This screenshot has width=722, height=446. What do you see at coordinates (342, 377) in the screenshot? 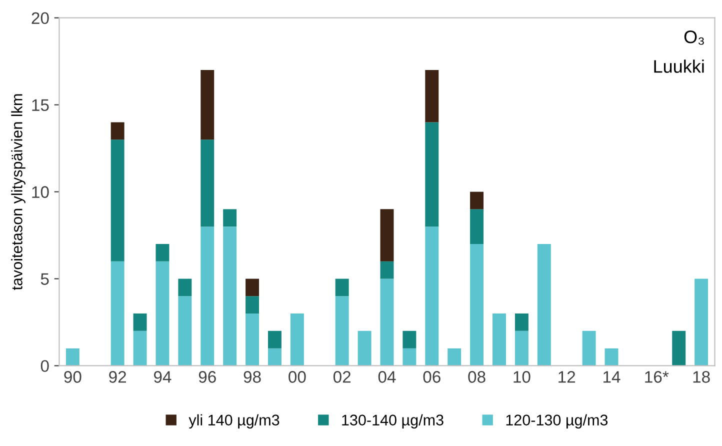
I see `x-tick-label: 02` at bounding box center [342, 377].